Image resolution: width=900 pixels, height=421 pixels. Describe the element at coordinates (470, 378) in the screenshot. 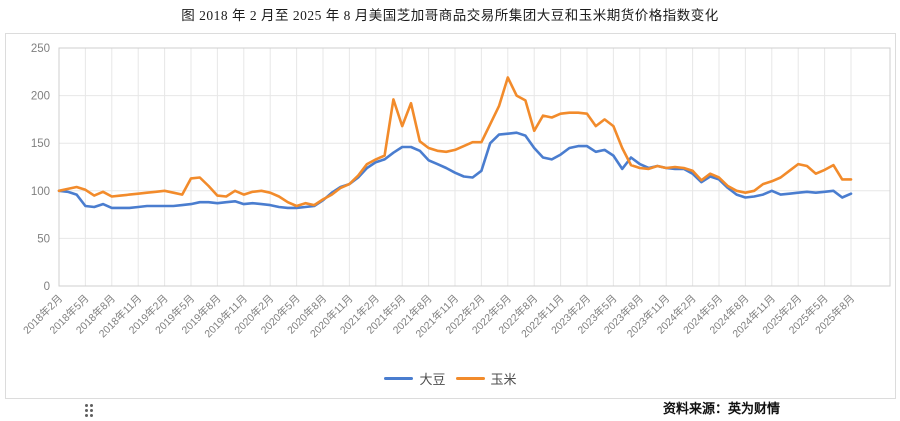

I see `legend-swatch-corn` at that location.